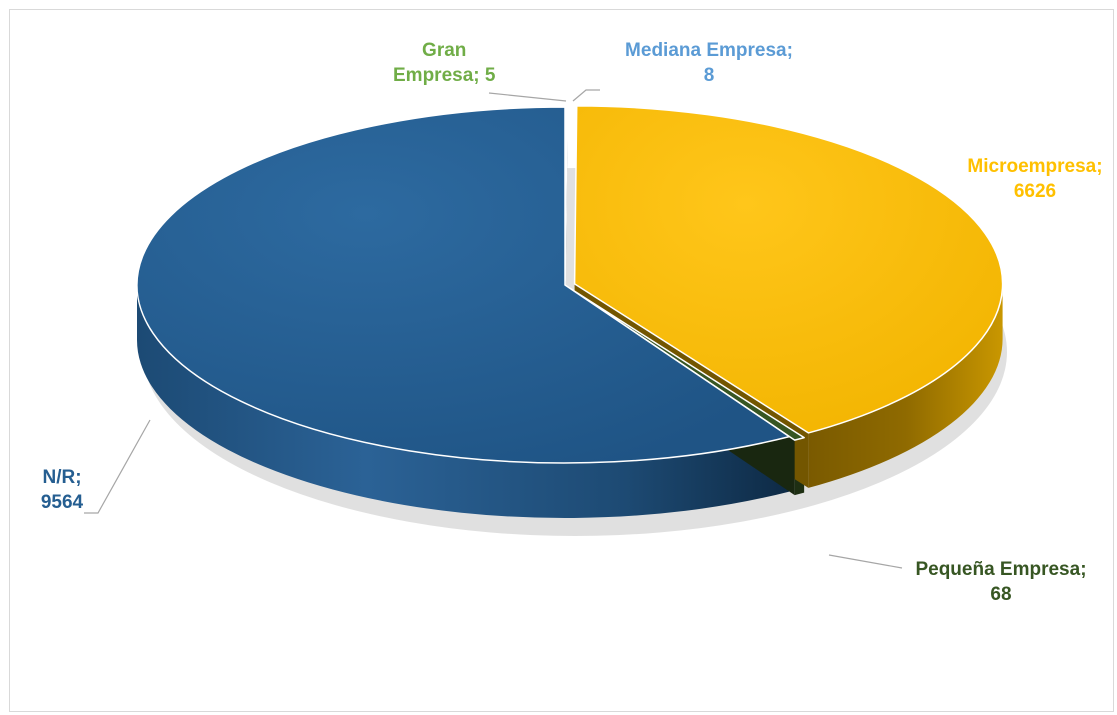  What do you see at coordinates (444, 63) in the screenshot?
I see `data-label-gran-empresa: Gran Empresa; 5` at bounding box center [444, 63].